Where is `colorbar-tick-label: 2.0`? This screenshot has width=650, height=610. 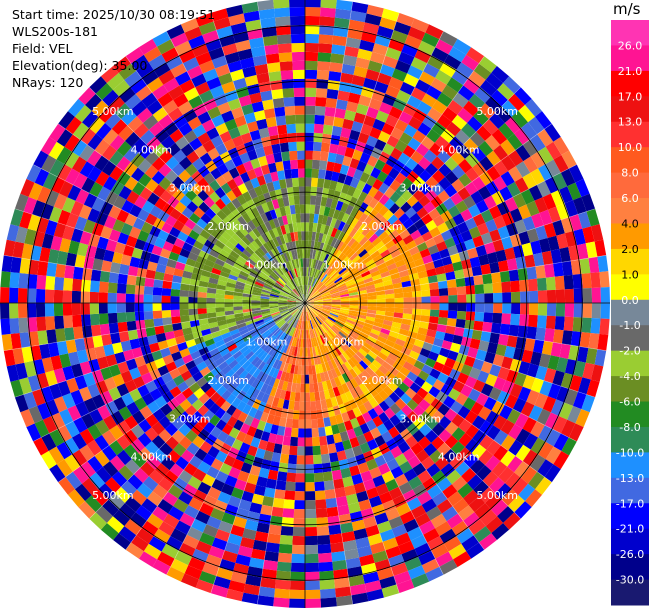
colorbar-tick-label: 2.0 is located at coordinates (630, 249).